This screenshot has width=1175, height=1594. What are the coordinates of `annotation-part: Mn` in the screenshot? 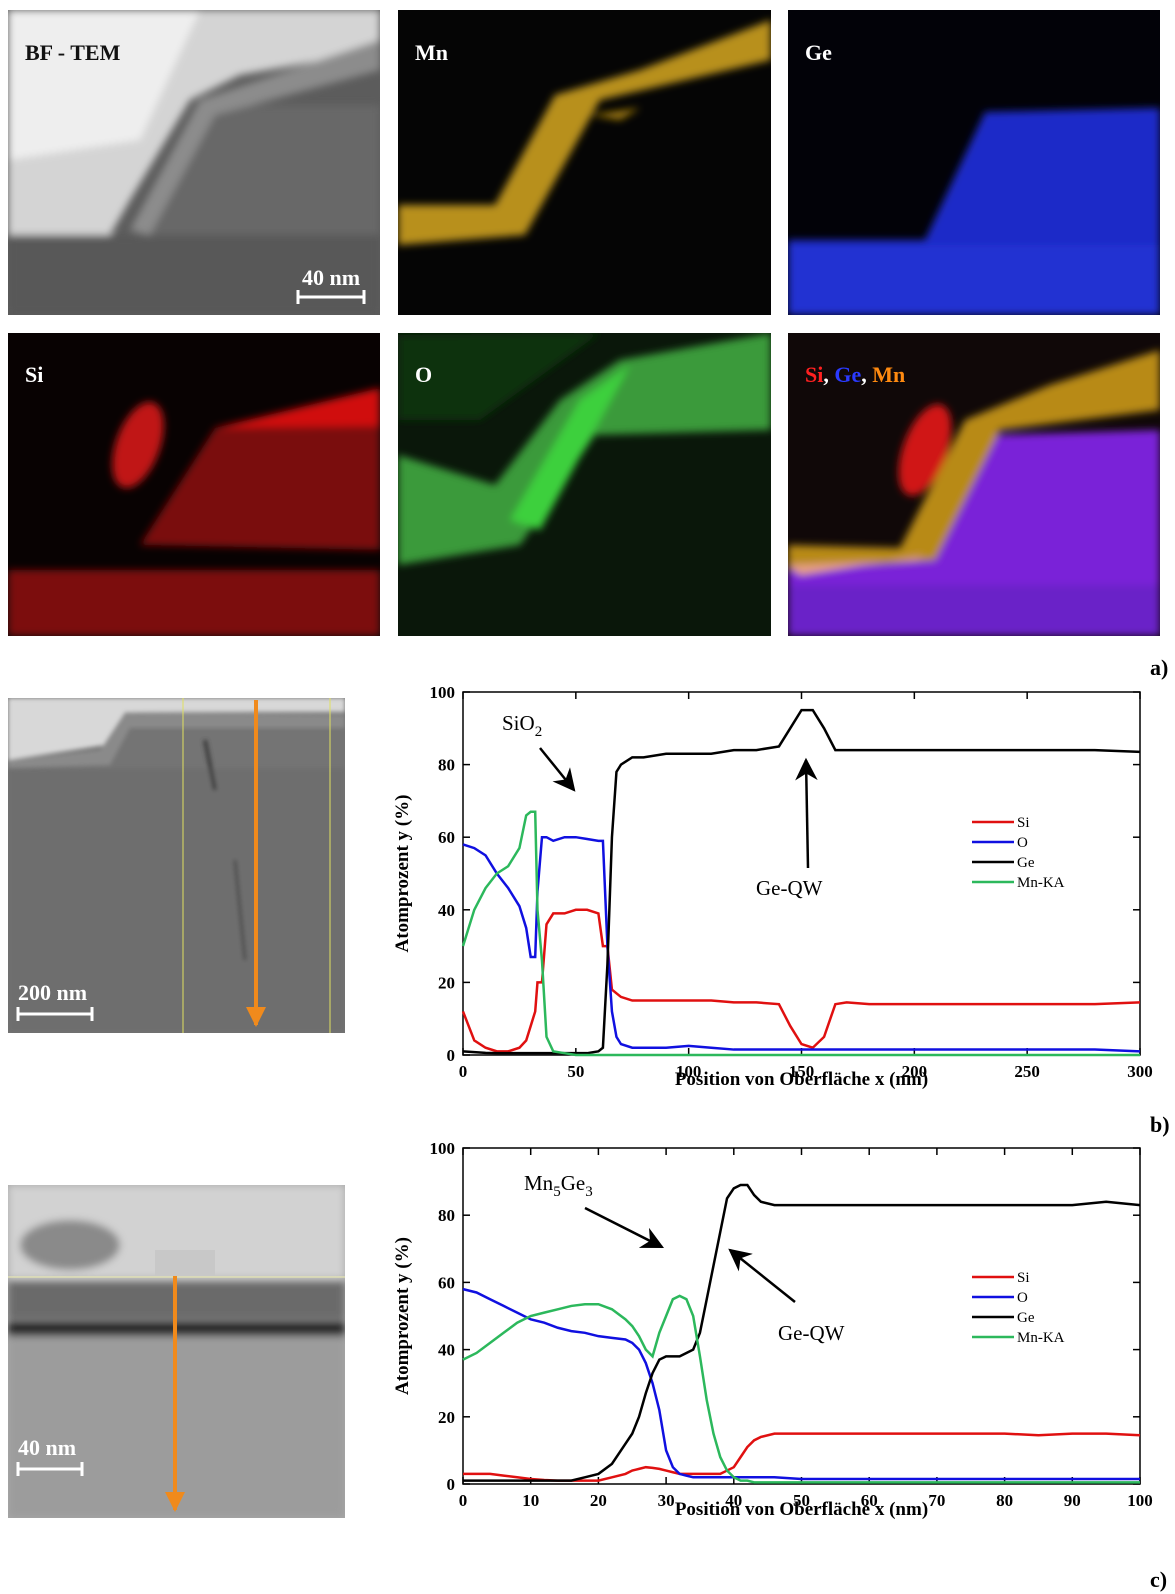 It's located at (539, 1183).